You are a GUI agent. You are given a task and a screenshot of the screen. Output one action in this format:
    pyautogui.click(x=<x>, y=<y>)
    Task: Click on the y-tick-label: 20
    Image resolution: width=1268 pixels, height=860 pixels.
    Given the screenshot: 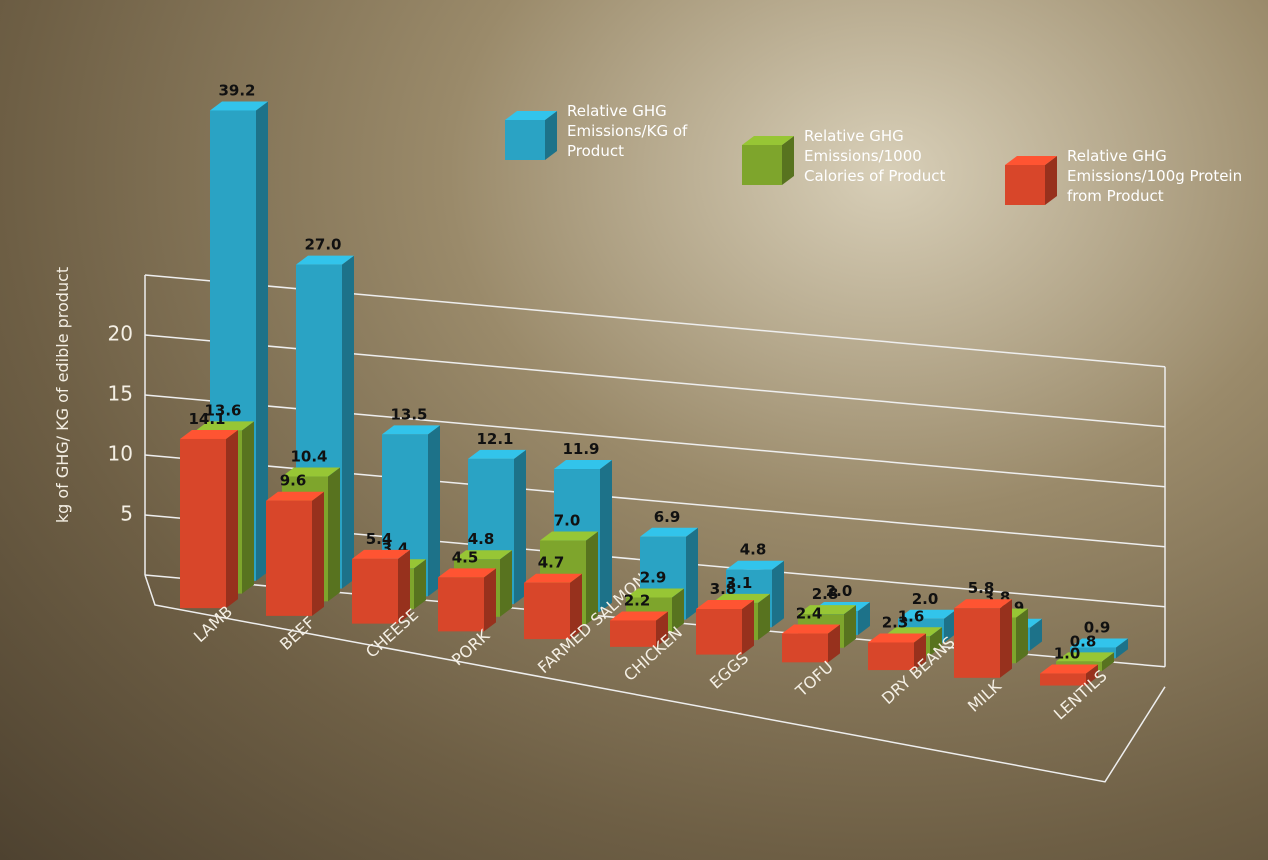 What is the action you would take?
    pyautogui.click(x=120, y=334)
    